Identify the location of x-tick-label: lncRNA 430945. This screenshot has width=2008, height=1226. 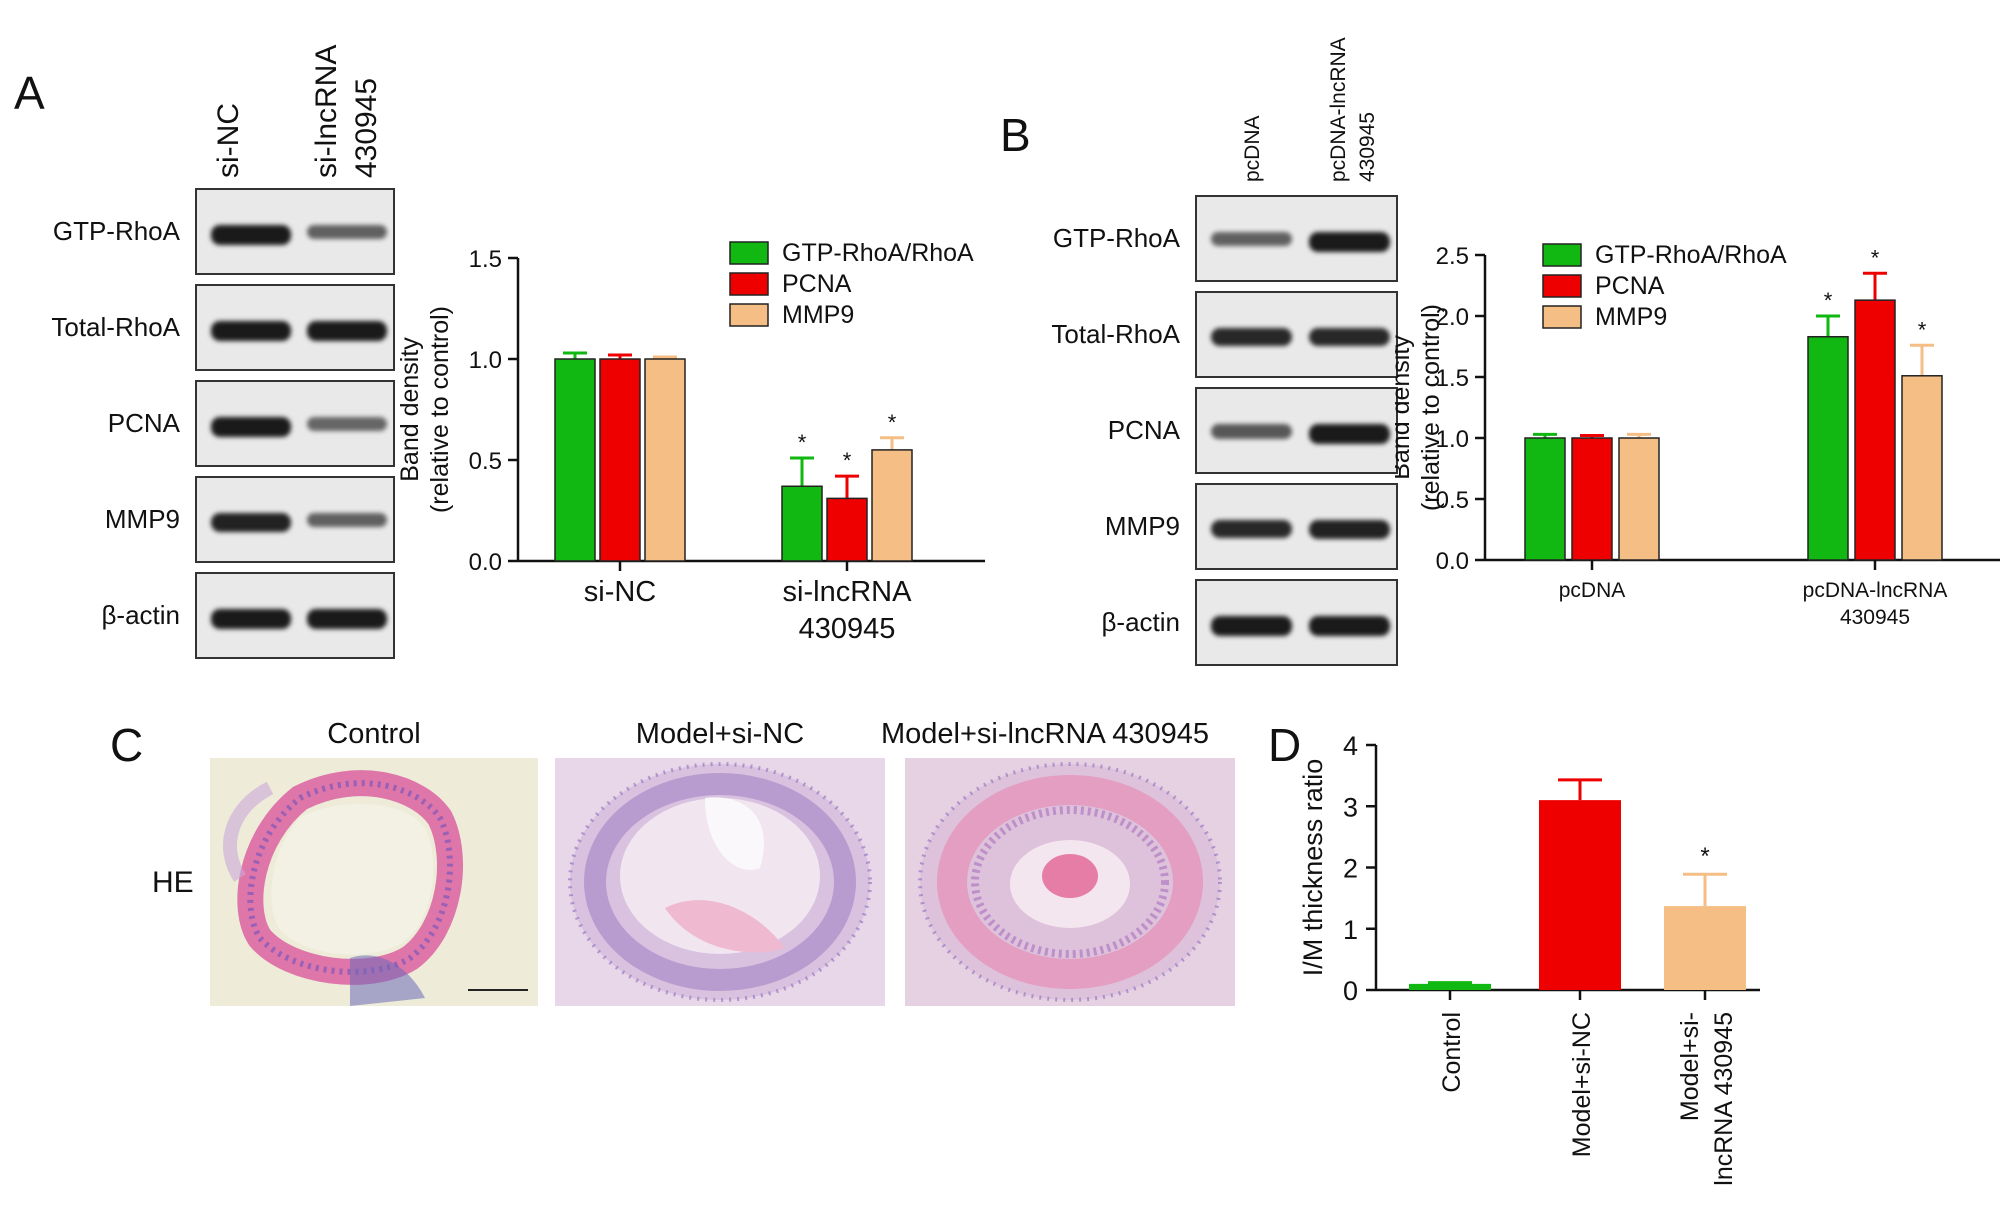
(1724, 1099).